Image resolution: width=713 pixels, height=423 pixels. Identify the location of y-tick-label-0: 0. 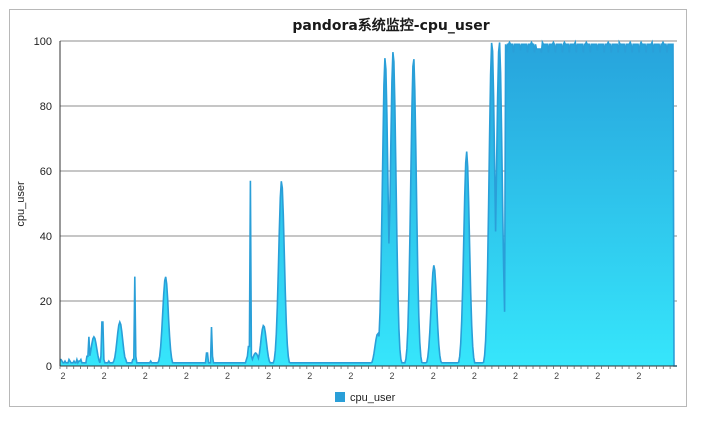
(49, 367).